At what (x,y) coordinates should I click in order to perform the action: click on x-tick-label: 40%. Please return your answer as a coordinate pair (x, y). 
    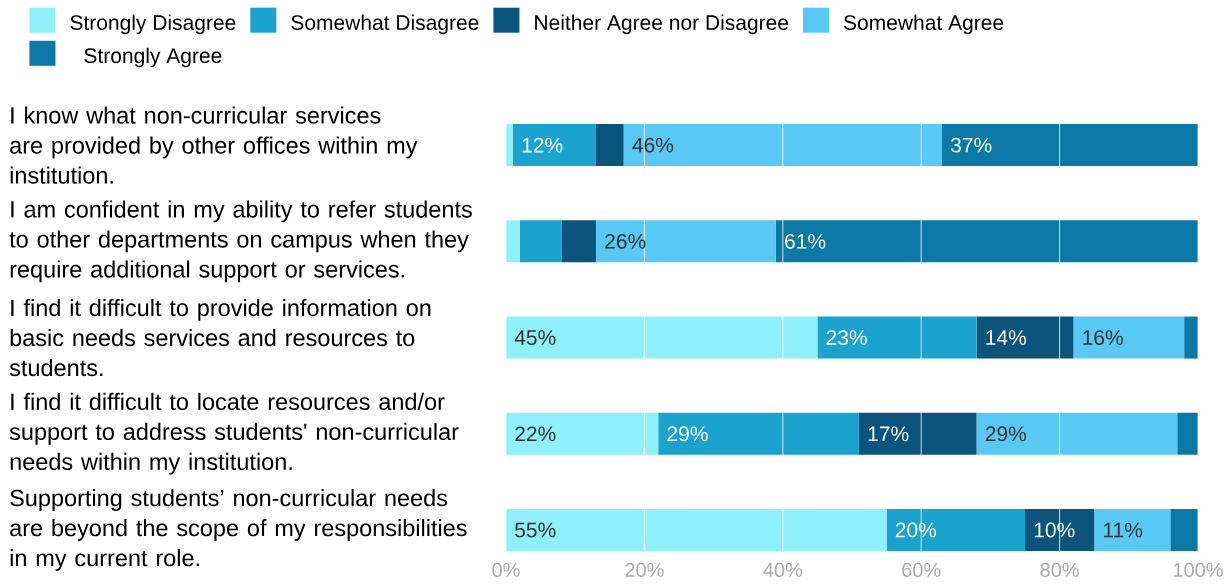
    Looking at the image, I should click on (783, 570).